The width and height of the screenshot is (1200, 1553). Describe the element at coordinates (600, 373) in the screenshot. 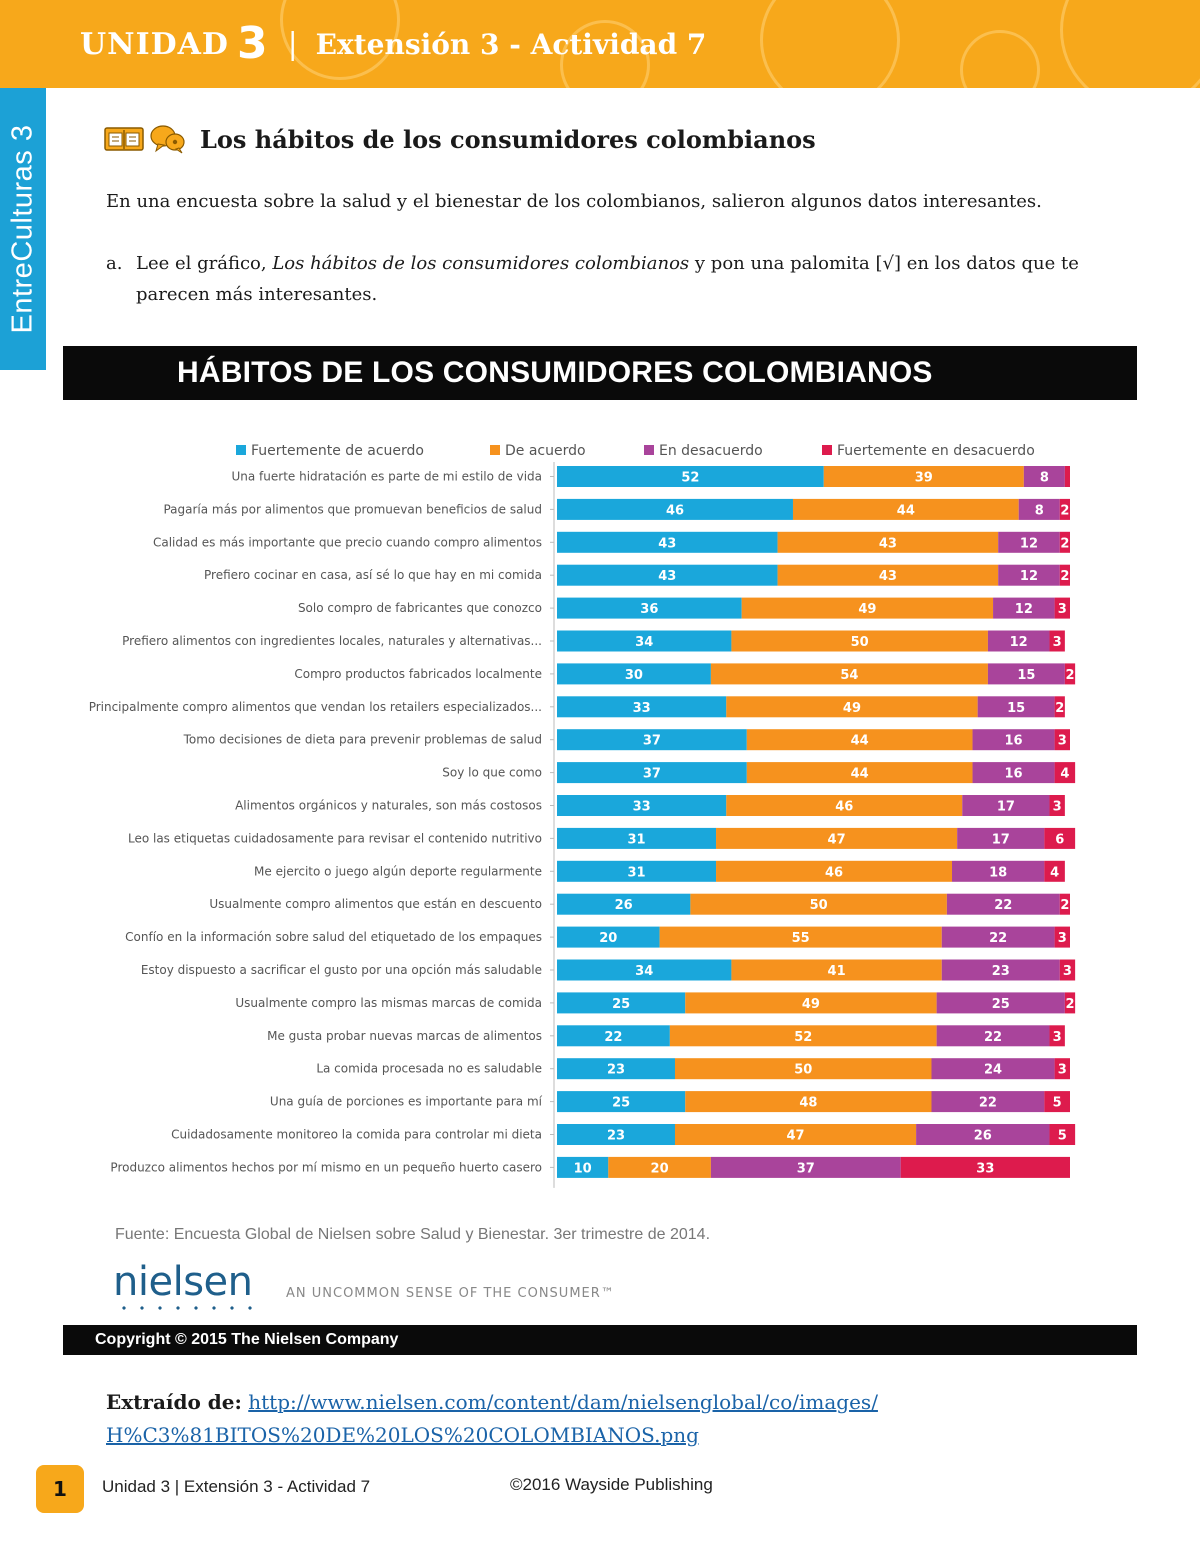

I see `chart-banner: HÁBITOS DE LOS CONSUMIDORES COLOMBIANOS` at that location.